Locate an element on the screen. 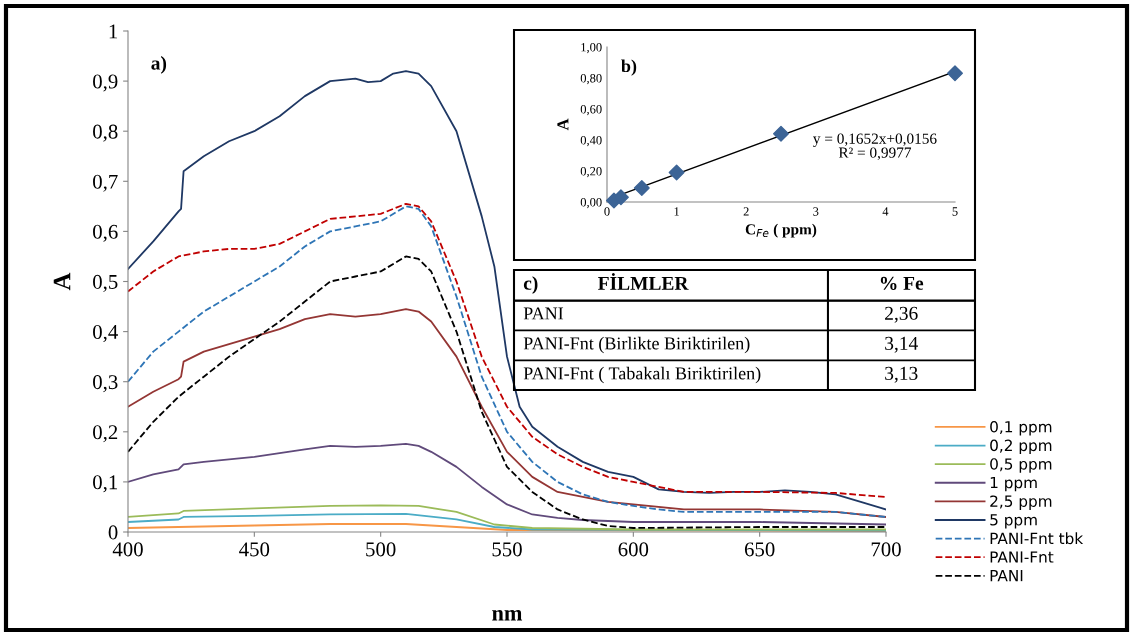  legend-label: 2,5 ppm is located at coordinates (1021, 502).